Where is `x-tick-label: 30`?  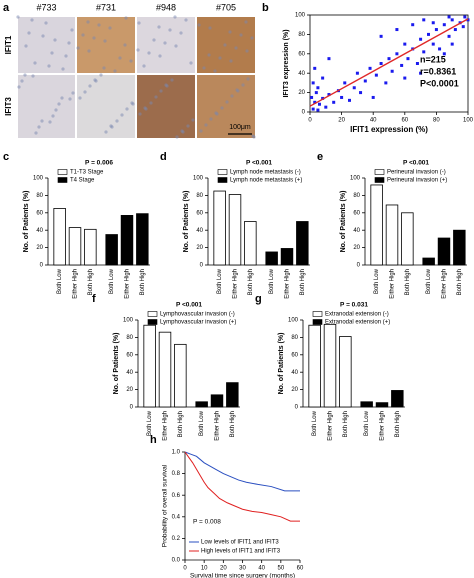 x-tick-label: 30 is located at coordinates (242, 569).